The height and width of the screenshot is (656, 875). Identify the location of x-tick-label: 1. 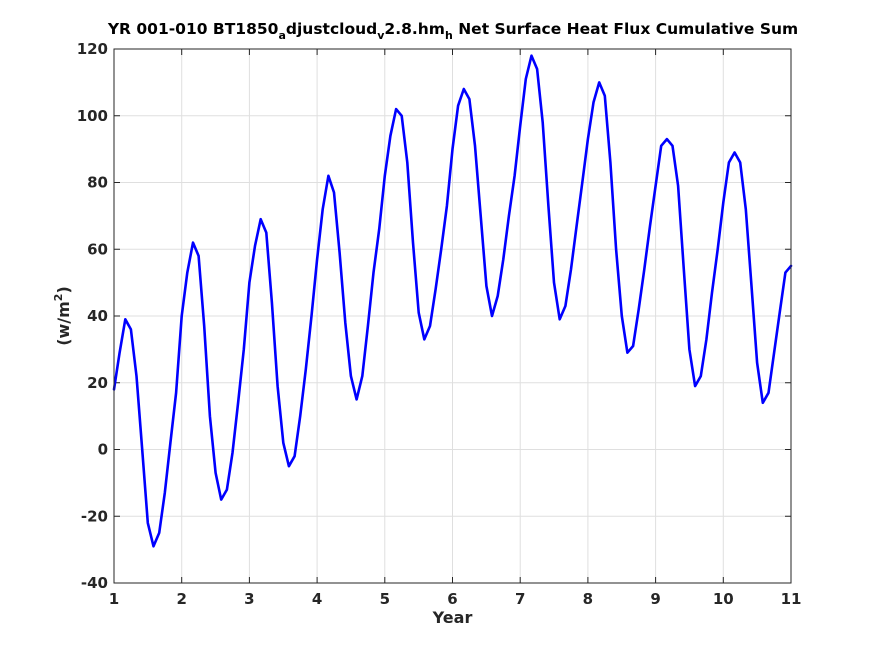
(114, 599).